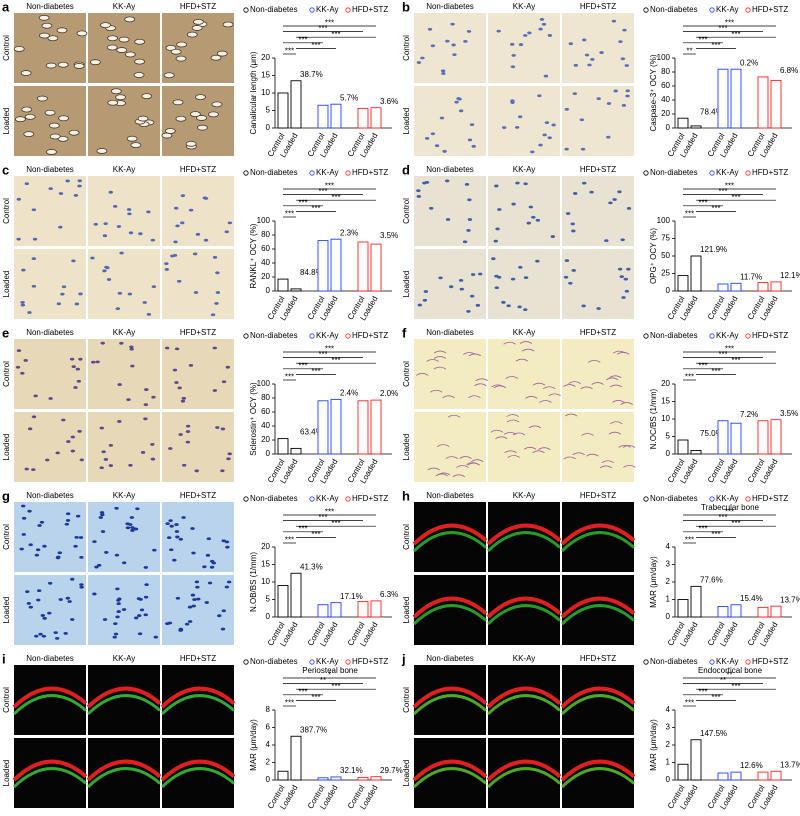 This screenshot has width=800, height=816. I want to click on row-label: Control, so click(406, 700).